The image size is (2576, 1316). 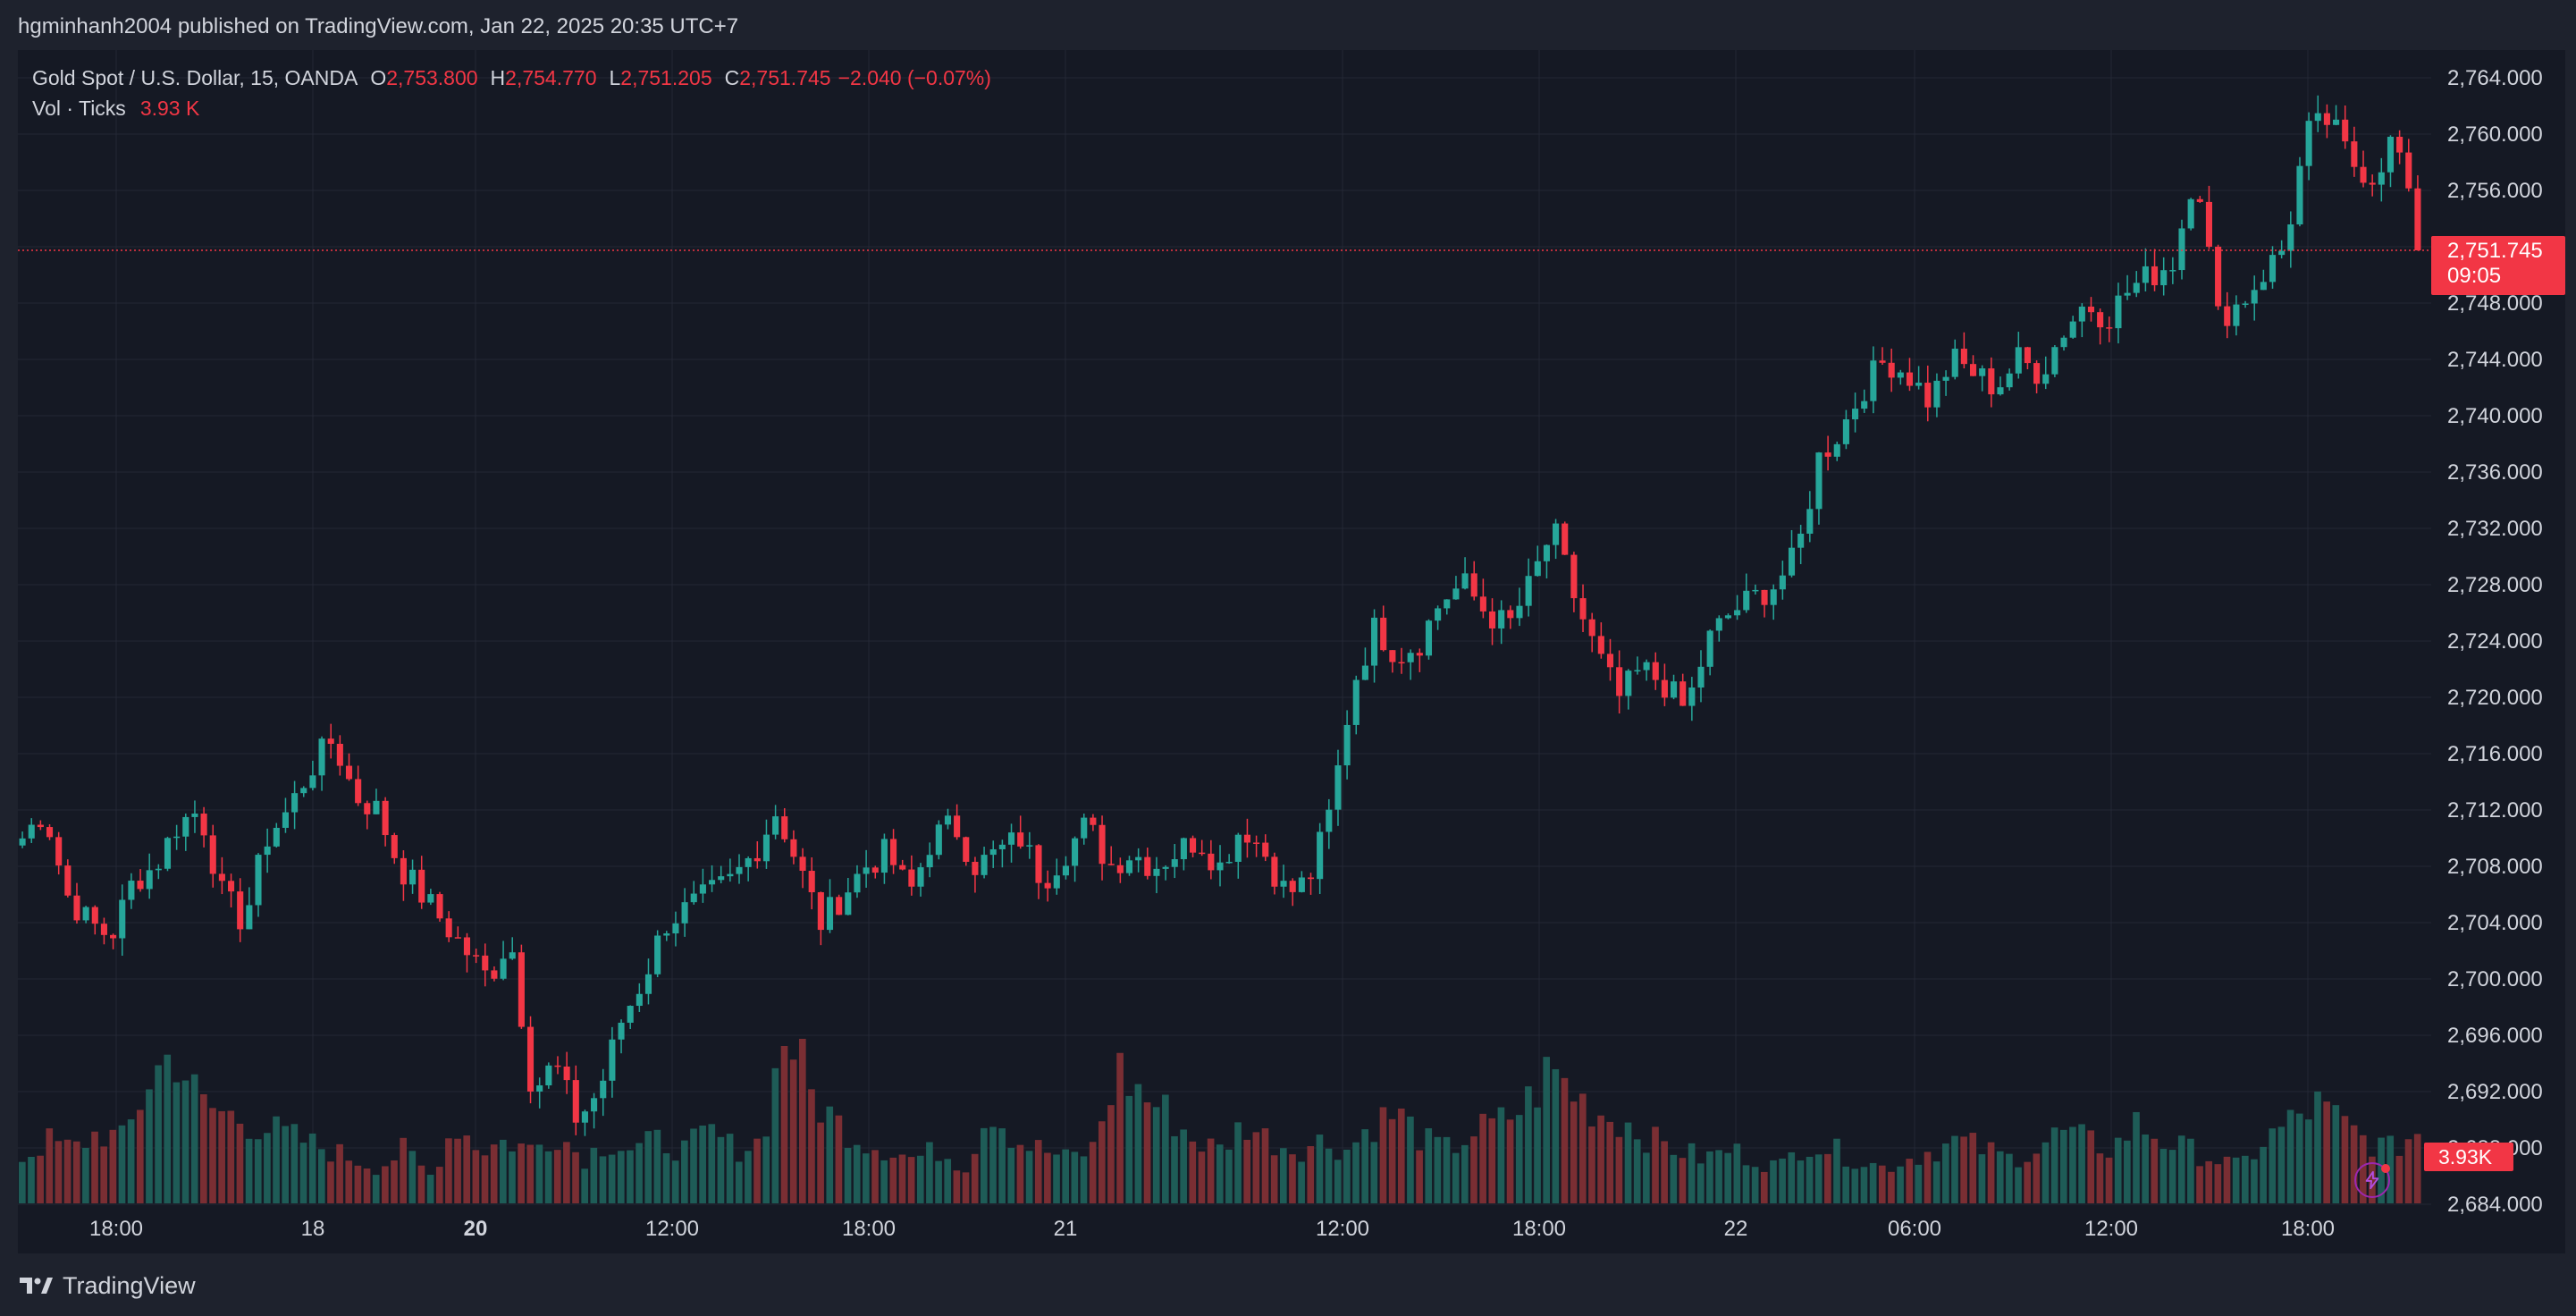 I want to click on legend-volume-label: Vol · Ticks, so click(x=79, y=108).